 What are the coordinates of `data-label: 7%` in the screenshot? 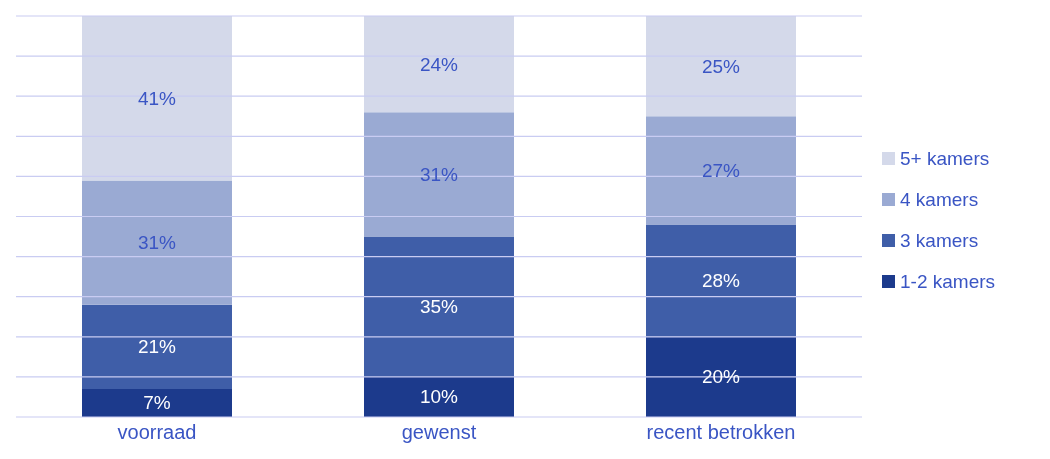 It's located at (157, 403).